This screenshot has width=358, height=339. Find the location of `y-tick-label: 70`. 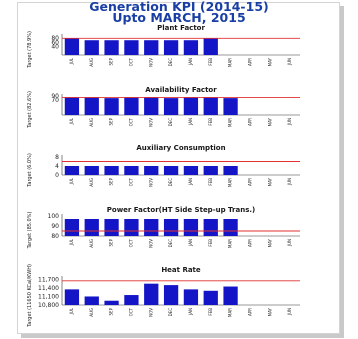

y-tick-label: 70 is located at coordinates (55, 100).